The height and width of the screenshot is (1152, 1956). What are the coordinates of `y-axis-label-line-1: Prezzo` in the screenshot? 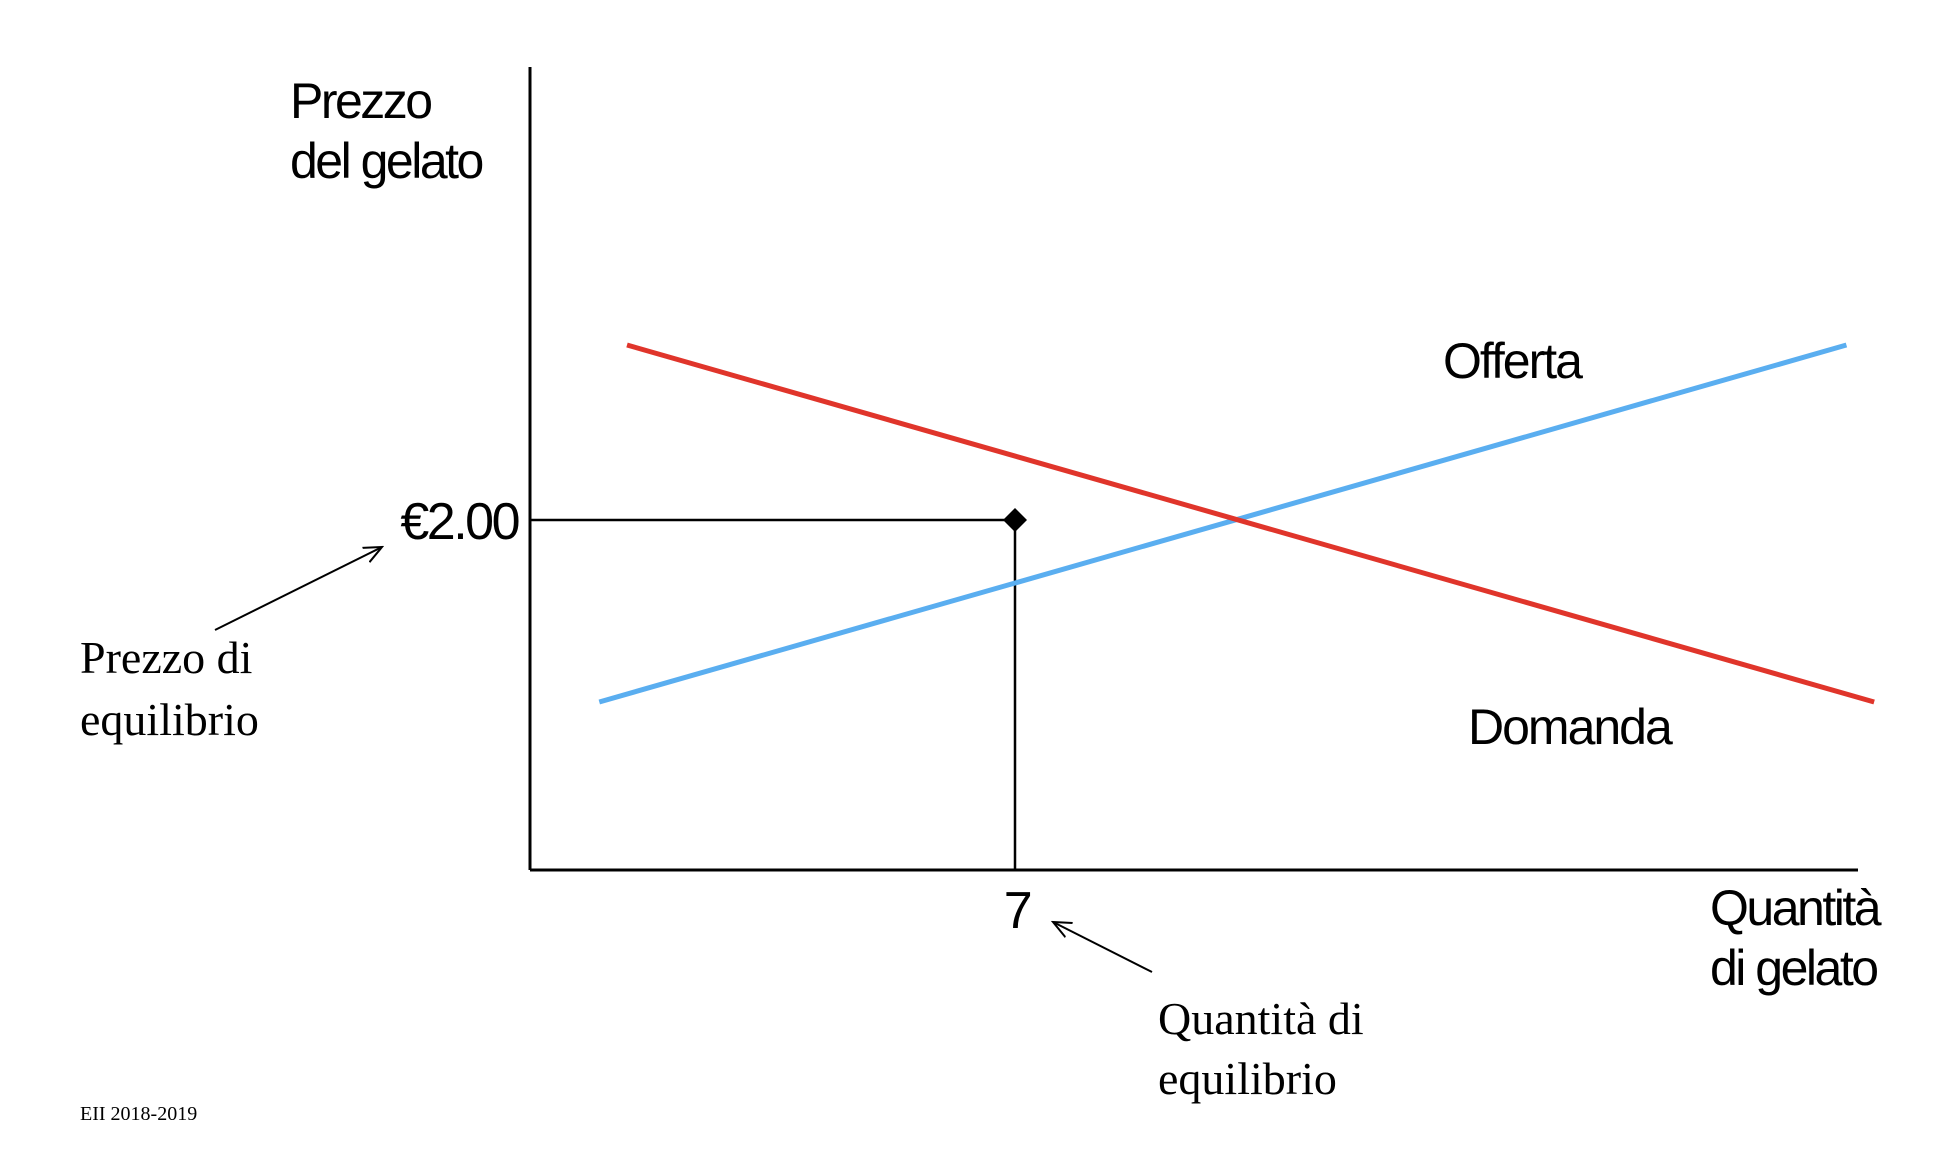 It's located at (360, 101).